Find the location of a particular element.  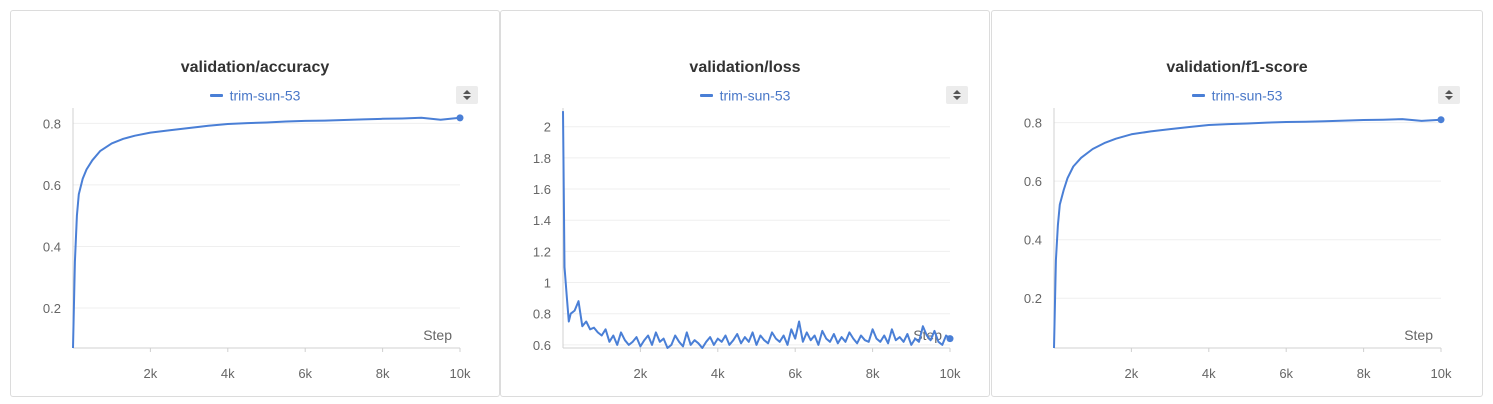

y-tick-label: 1 is located at coordinates (547, 283).